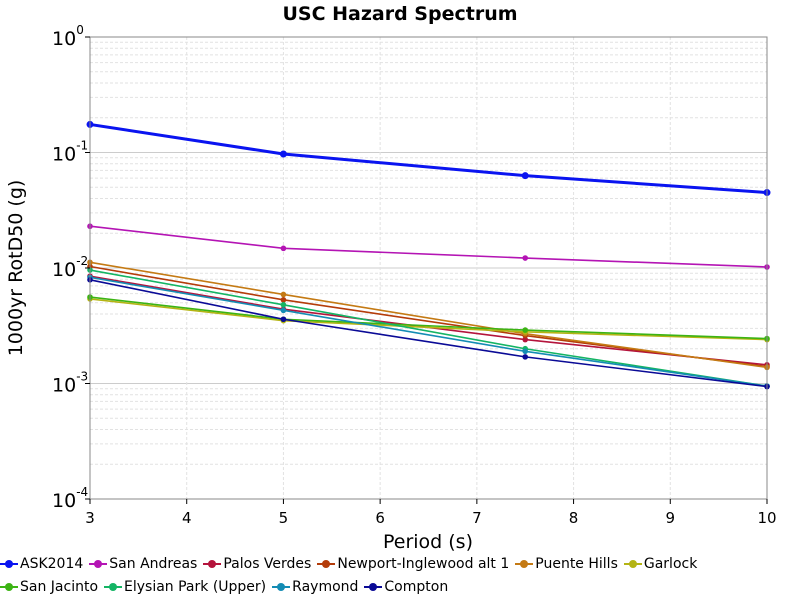  Describe the element at coordinates (428, 542) in the screenshot. I see `x-axis-label: Period (s)` at that location.